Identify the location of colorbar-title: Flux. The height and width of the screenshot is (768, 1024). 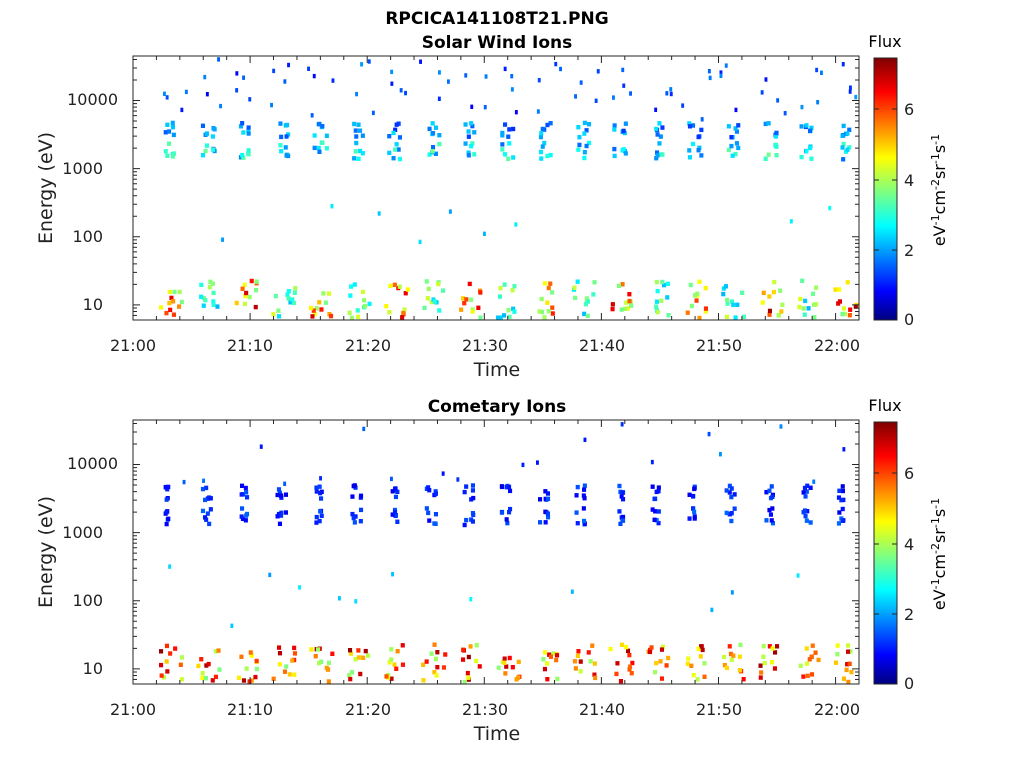
(884, 41).